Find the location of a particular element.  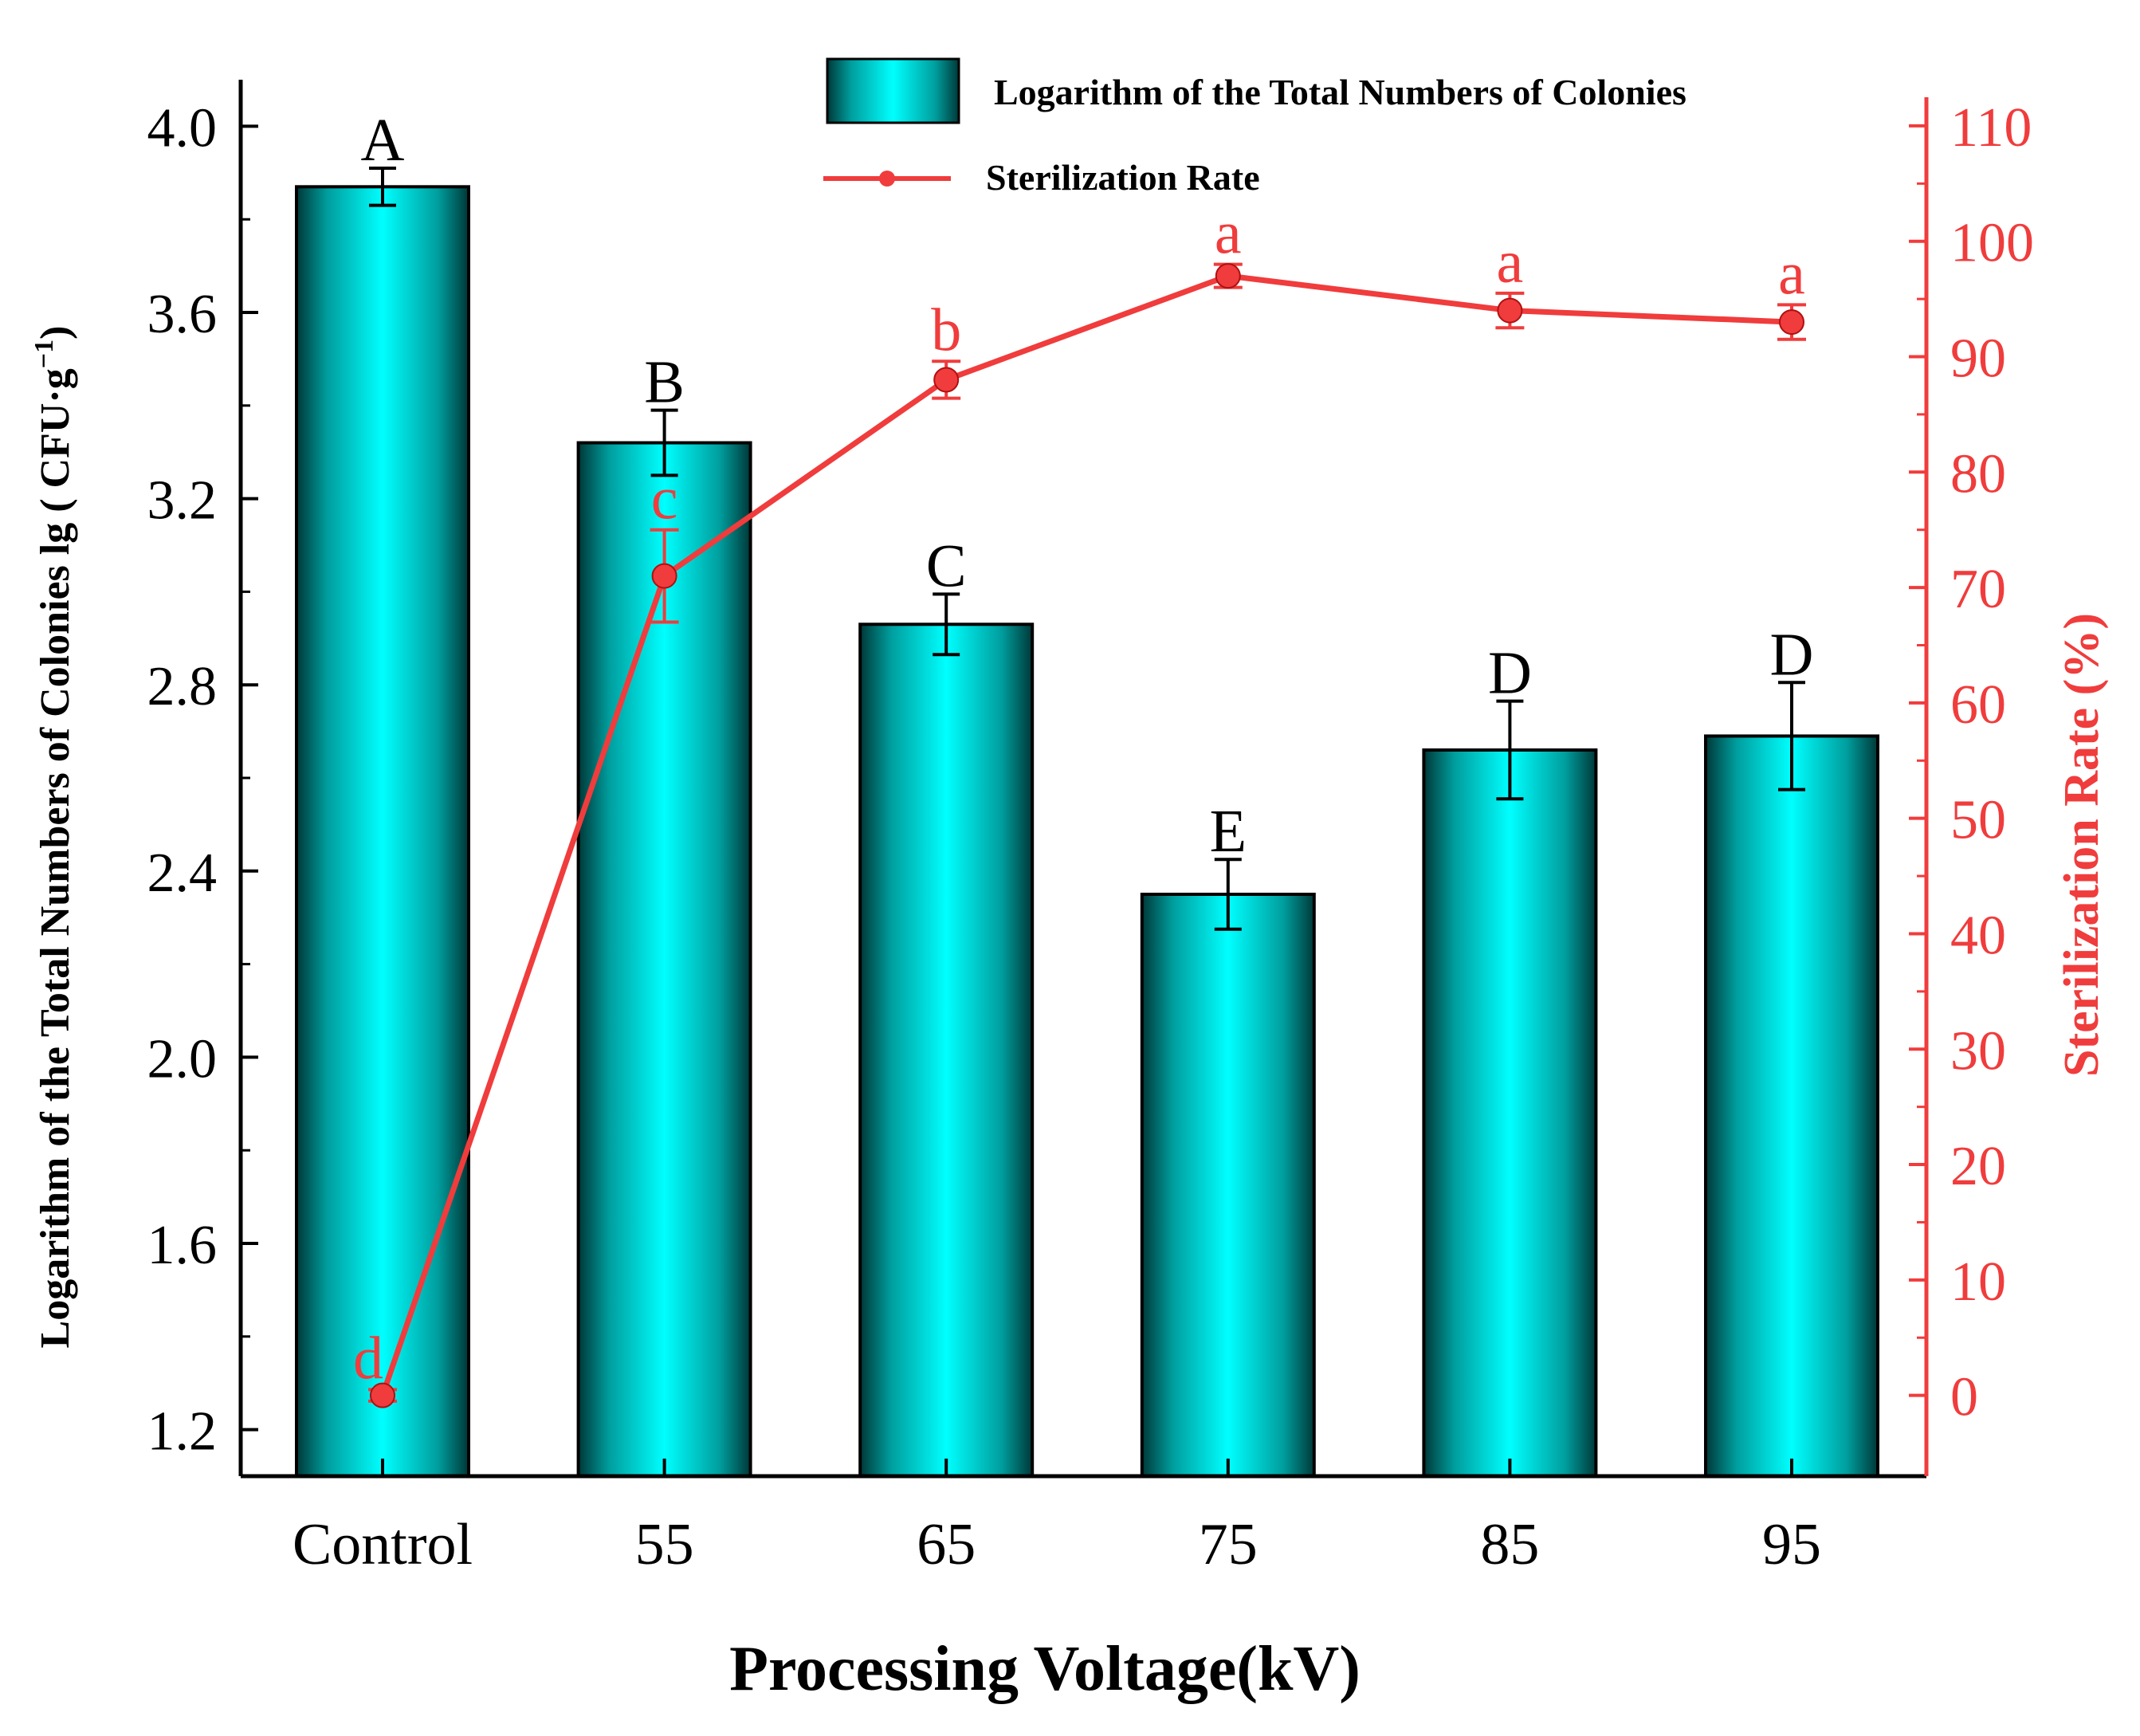

x-tick-label-2: 65 is located at coordinates (947, 1544).